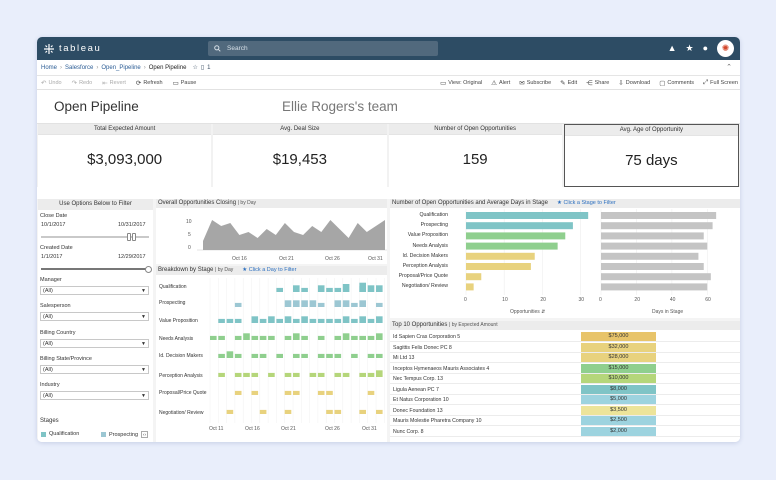  What do you see at coordinates (176, 339) in the screenshot?
I see `stage-label: Needs Analysis` at bounding box center [176, 339].